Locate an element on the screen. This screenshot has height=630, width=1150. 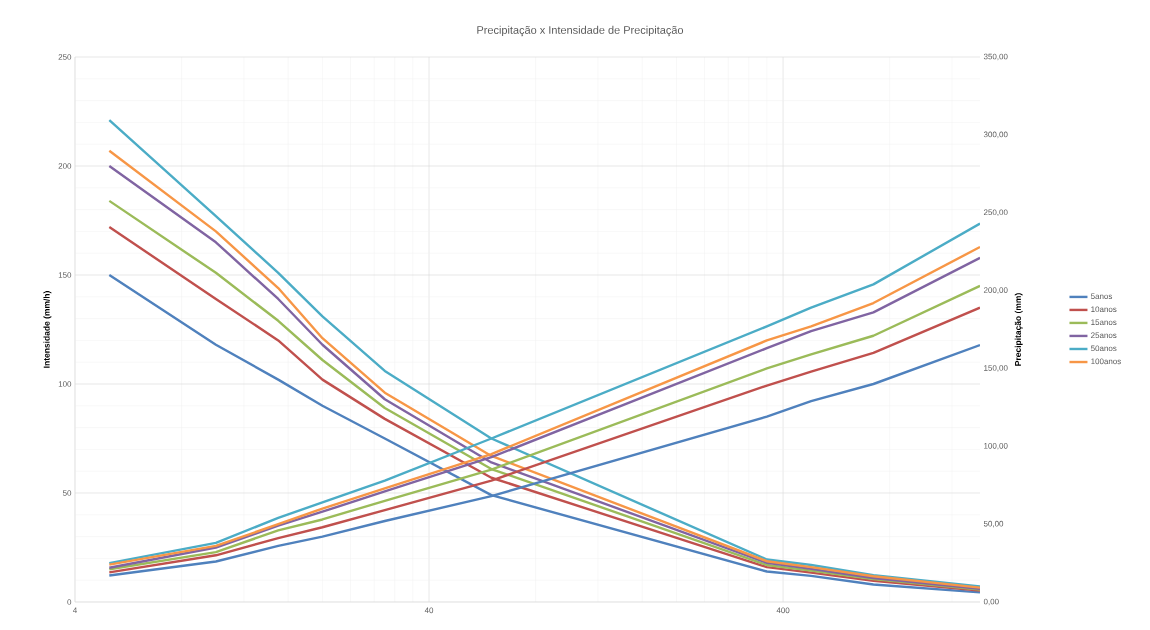
y2-axis-title: Precipitação (mm) is located at coordinates (1018, 329).